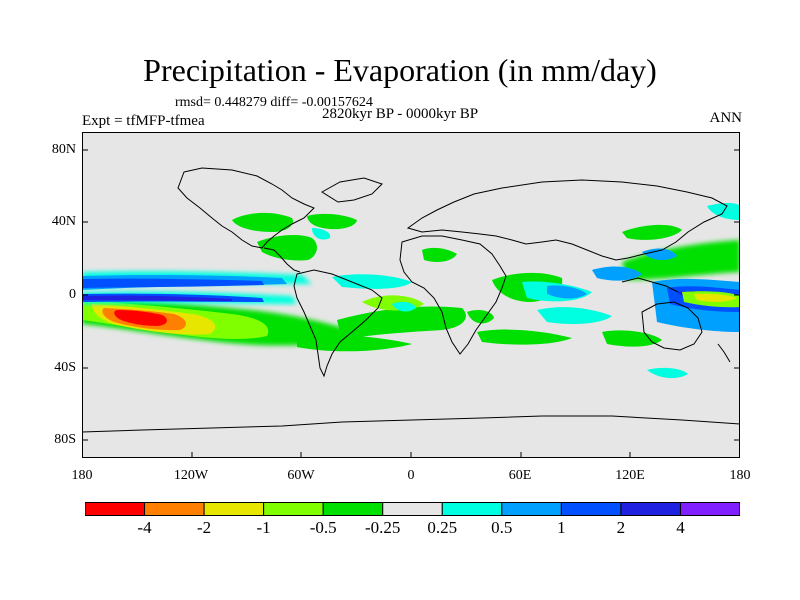 Image resolution: width=800 pixels, height=600 pixels. Describe the element at coordinates (63, 149) in the screenshot. I see `lat-label: 80N` at that location.